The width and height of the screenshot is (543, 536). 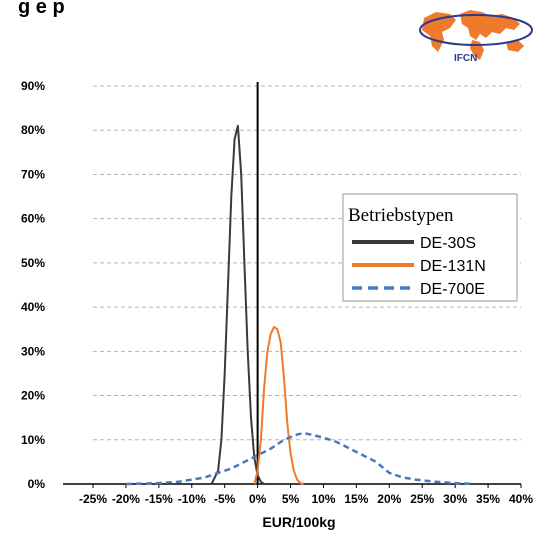 I want to click on x-tick-label: 25%, so click(x=422, y=499).